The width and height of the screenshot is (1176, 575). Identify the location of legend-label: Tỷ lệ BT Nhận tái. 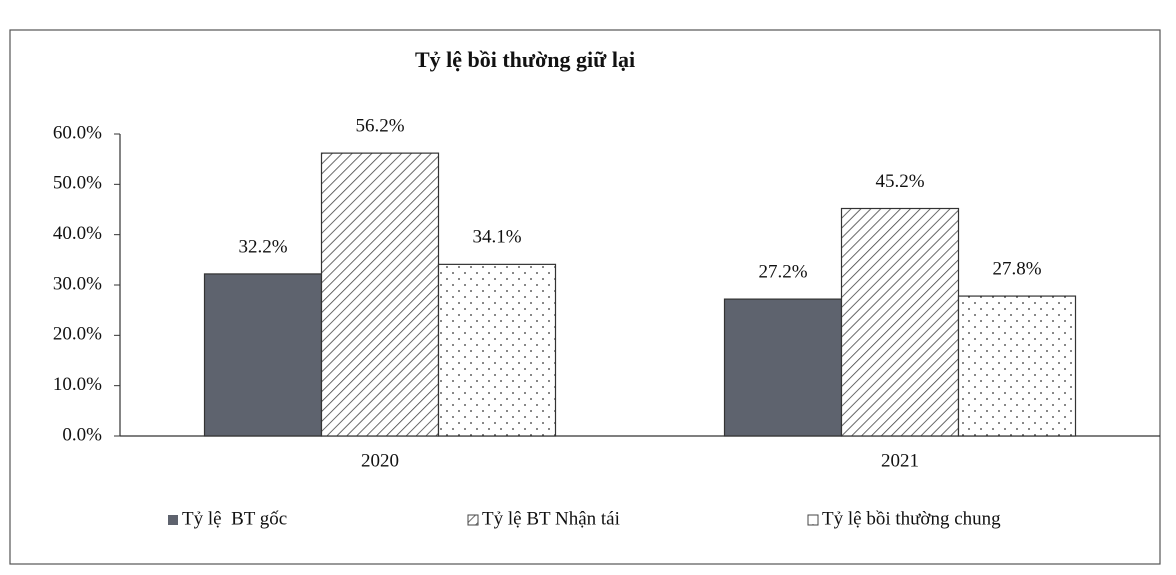
(551, 518).